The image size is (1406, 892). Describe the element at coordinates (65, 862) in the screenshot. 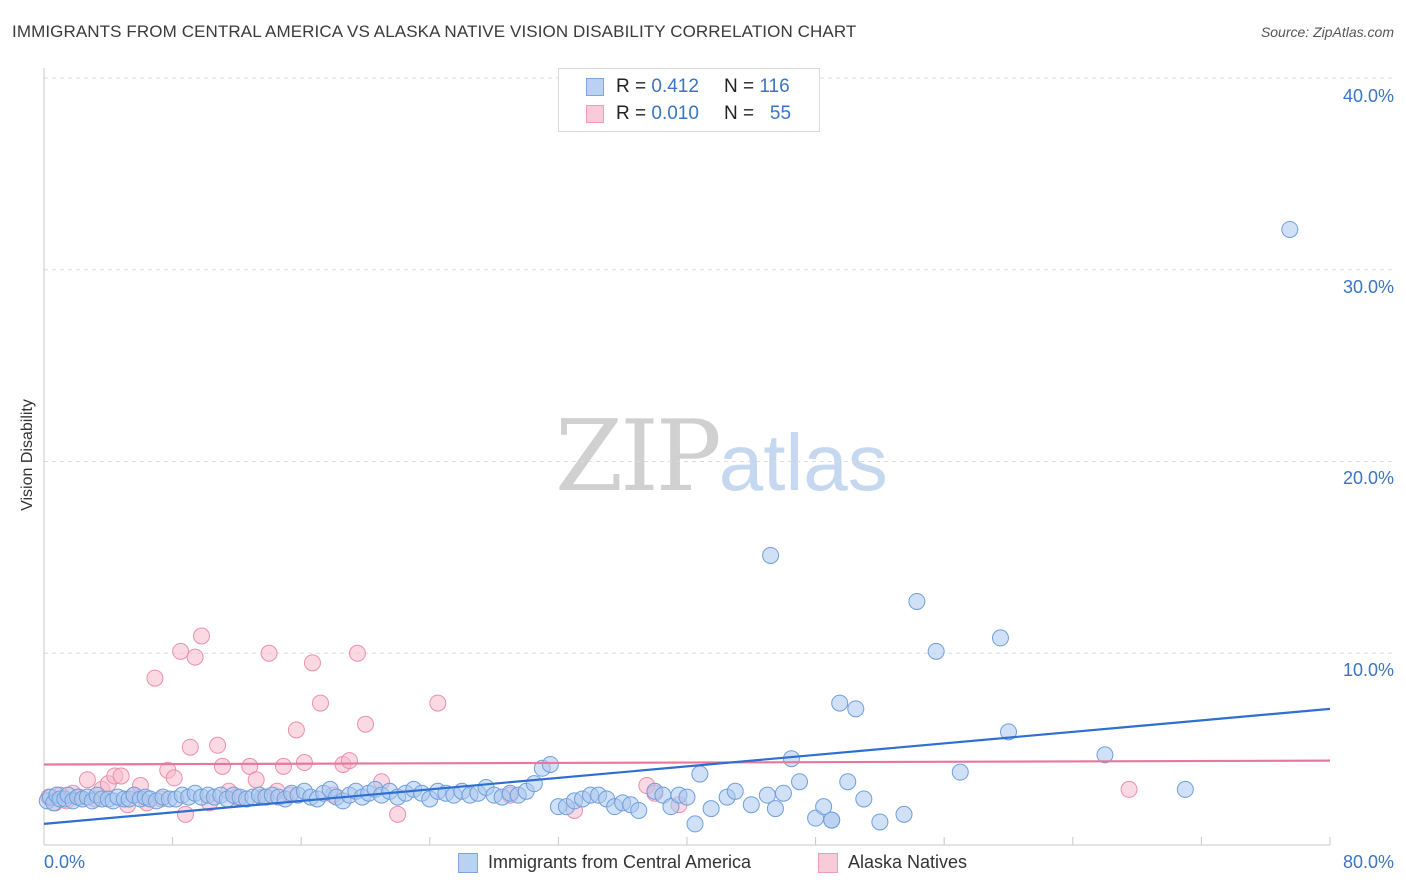

I see `x-tick-min: 0.0%` at that location.